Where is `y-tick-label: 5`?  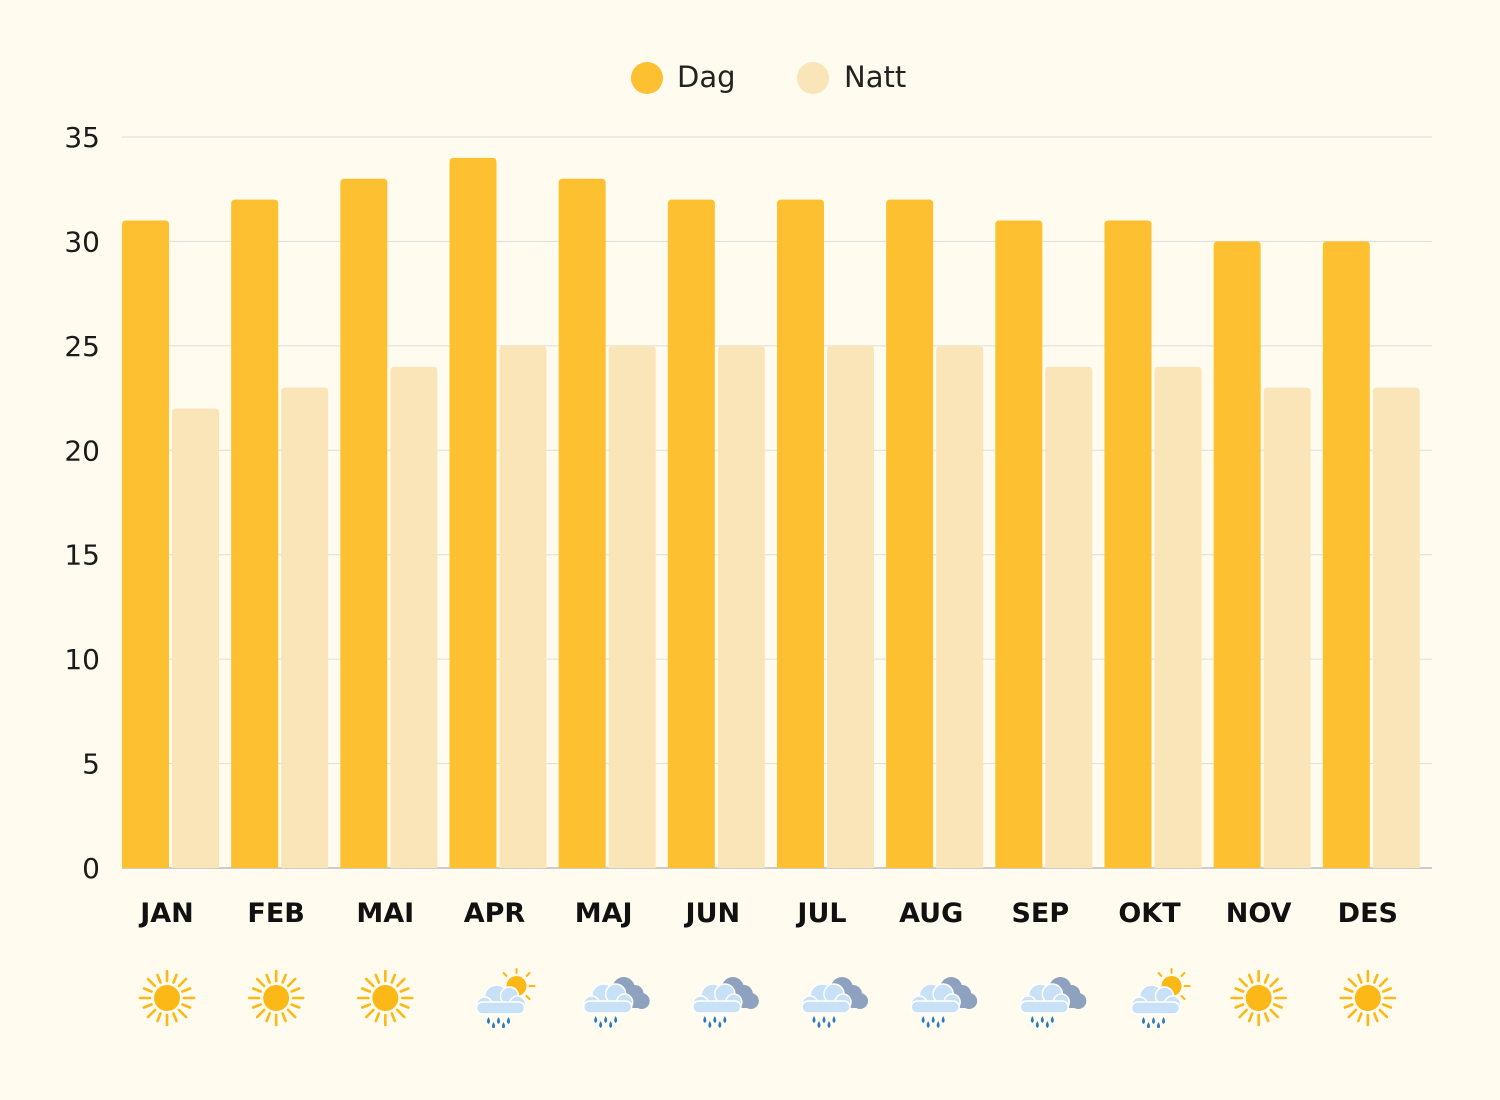
y-tick-label: 5 is located at coordinates (91, 764).